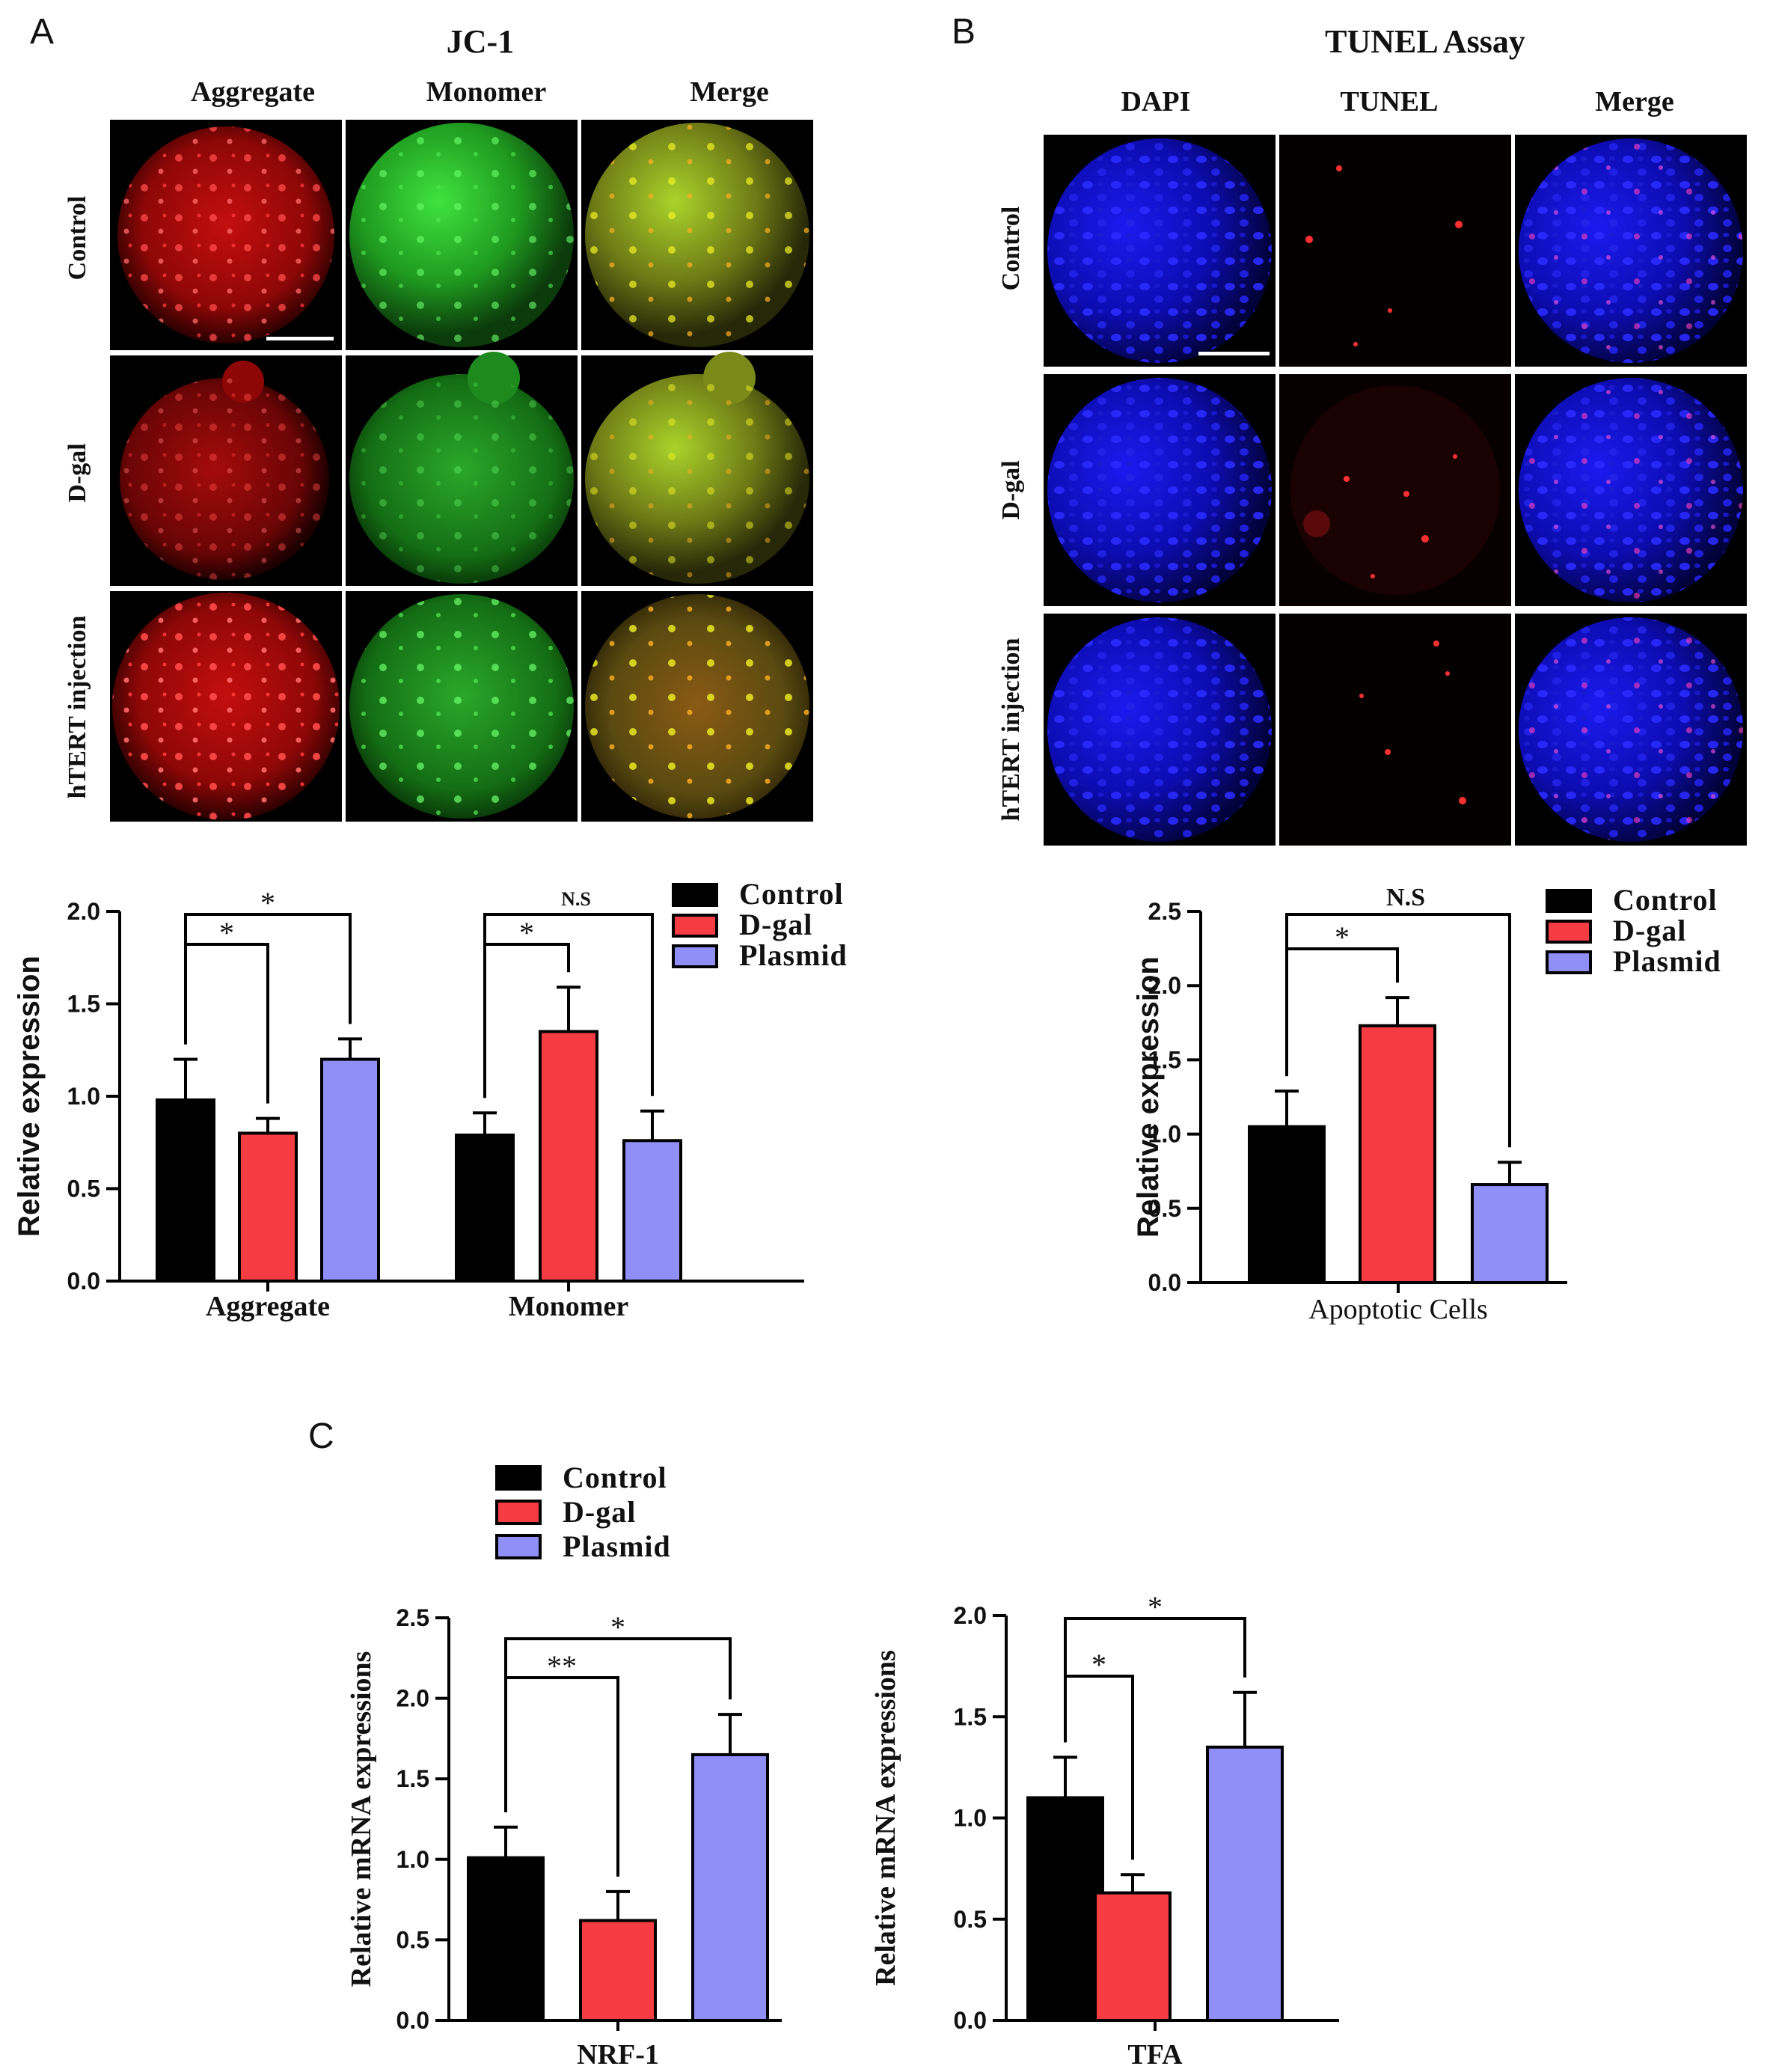  I want to click on panel-a-row-htert: hTERT injection, so click(77, 707).